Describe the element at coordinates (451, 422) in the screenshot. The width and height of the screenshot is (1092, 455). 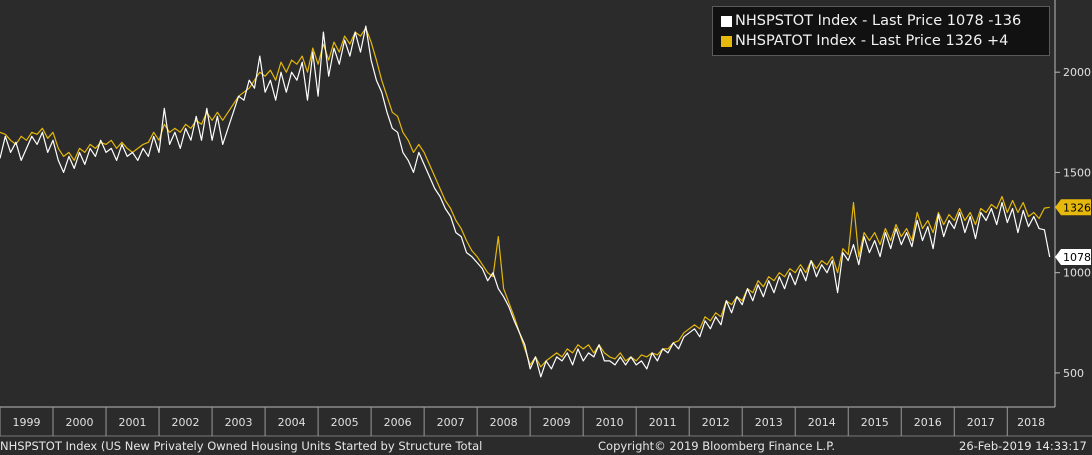
I see `x-tick-label: 2007` at that location.